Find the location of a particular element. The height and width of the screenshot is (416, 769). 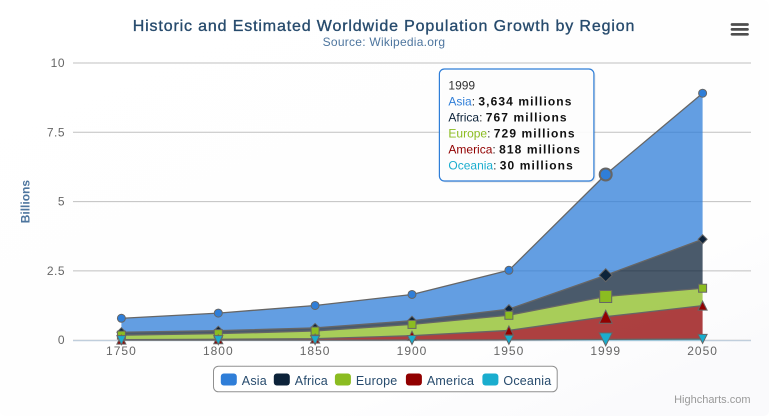

svg-text: 5 is located at coordinates (61, 202).